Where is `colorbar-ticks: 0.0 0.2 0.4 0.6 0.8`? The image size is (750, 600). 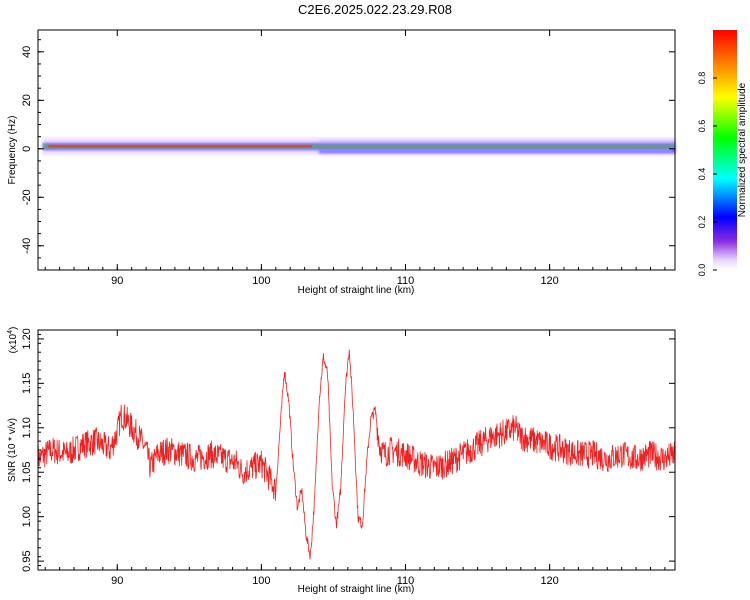 colorbar-ticks: 0.0 0.2 0.4 0.6 0.8 is located at coordinates (707, 174).